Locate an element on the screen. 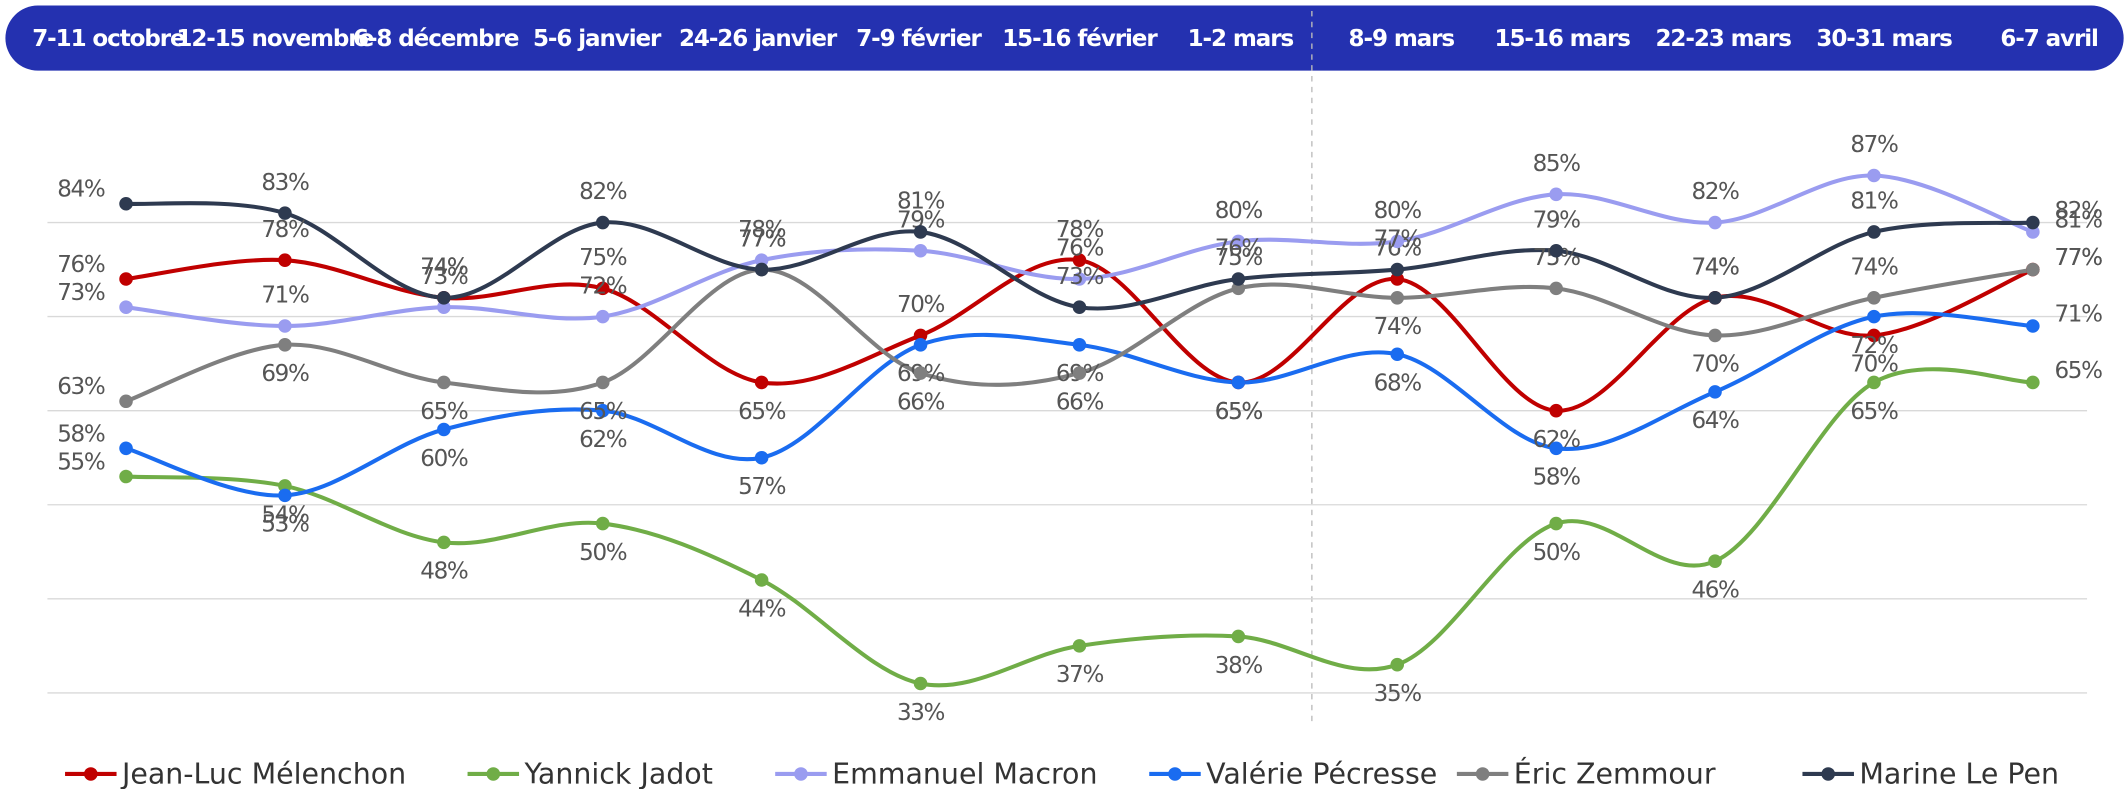 This screenshot has width=2125, height=789. header-label: 1-2 mars is located at coordinates (1241, 39).